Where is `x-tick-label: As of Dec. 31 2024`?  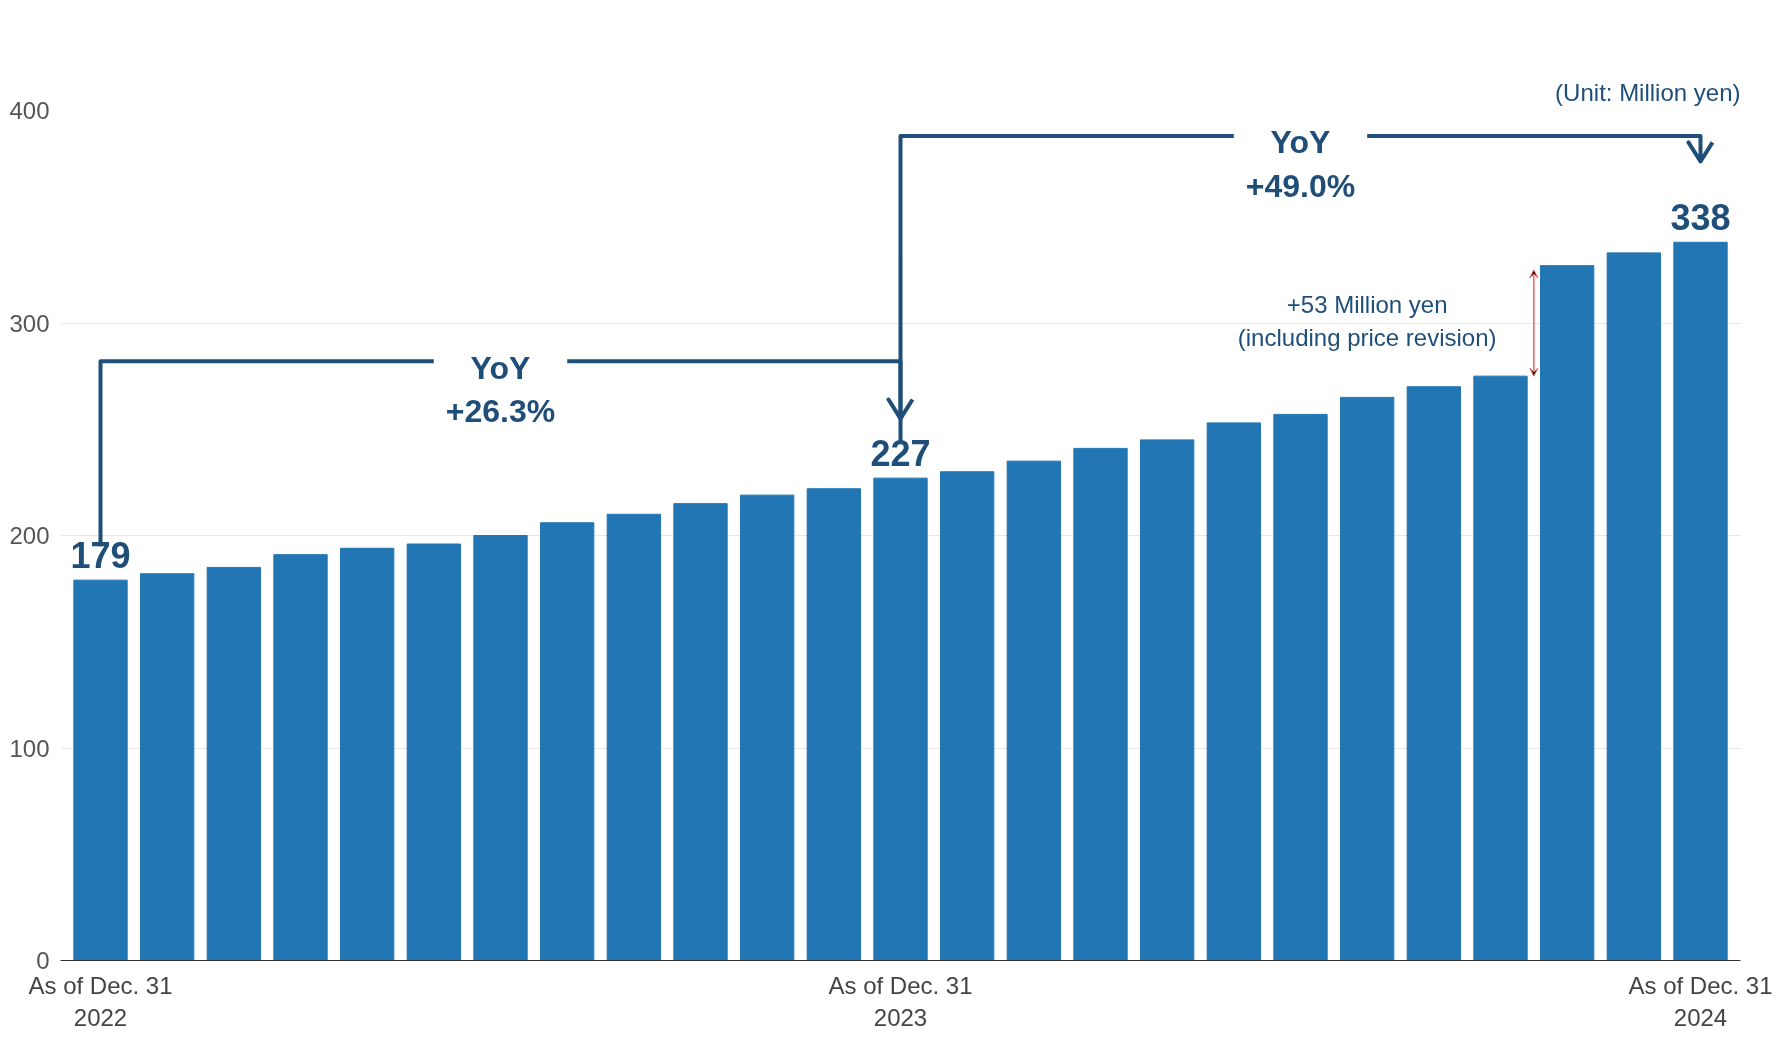 x-tick-label: As of Dec. 31 2024 is located at coordinates (1700, 1001).